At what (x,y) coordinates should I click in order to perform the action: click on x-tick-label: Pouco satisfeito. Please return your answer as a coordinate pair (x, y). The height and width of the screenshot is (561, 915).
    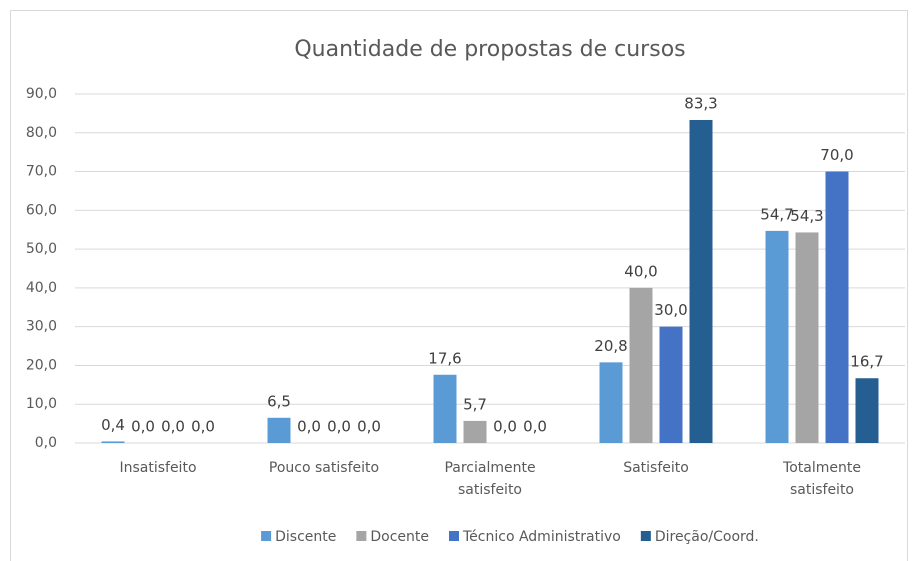
    Looking at the image, I should click on (324, 468).